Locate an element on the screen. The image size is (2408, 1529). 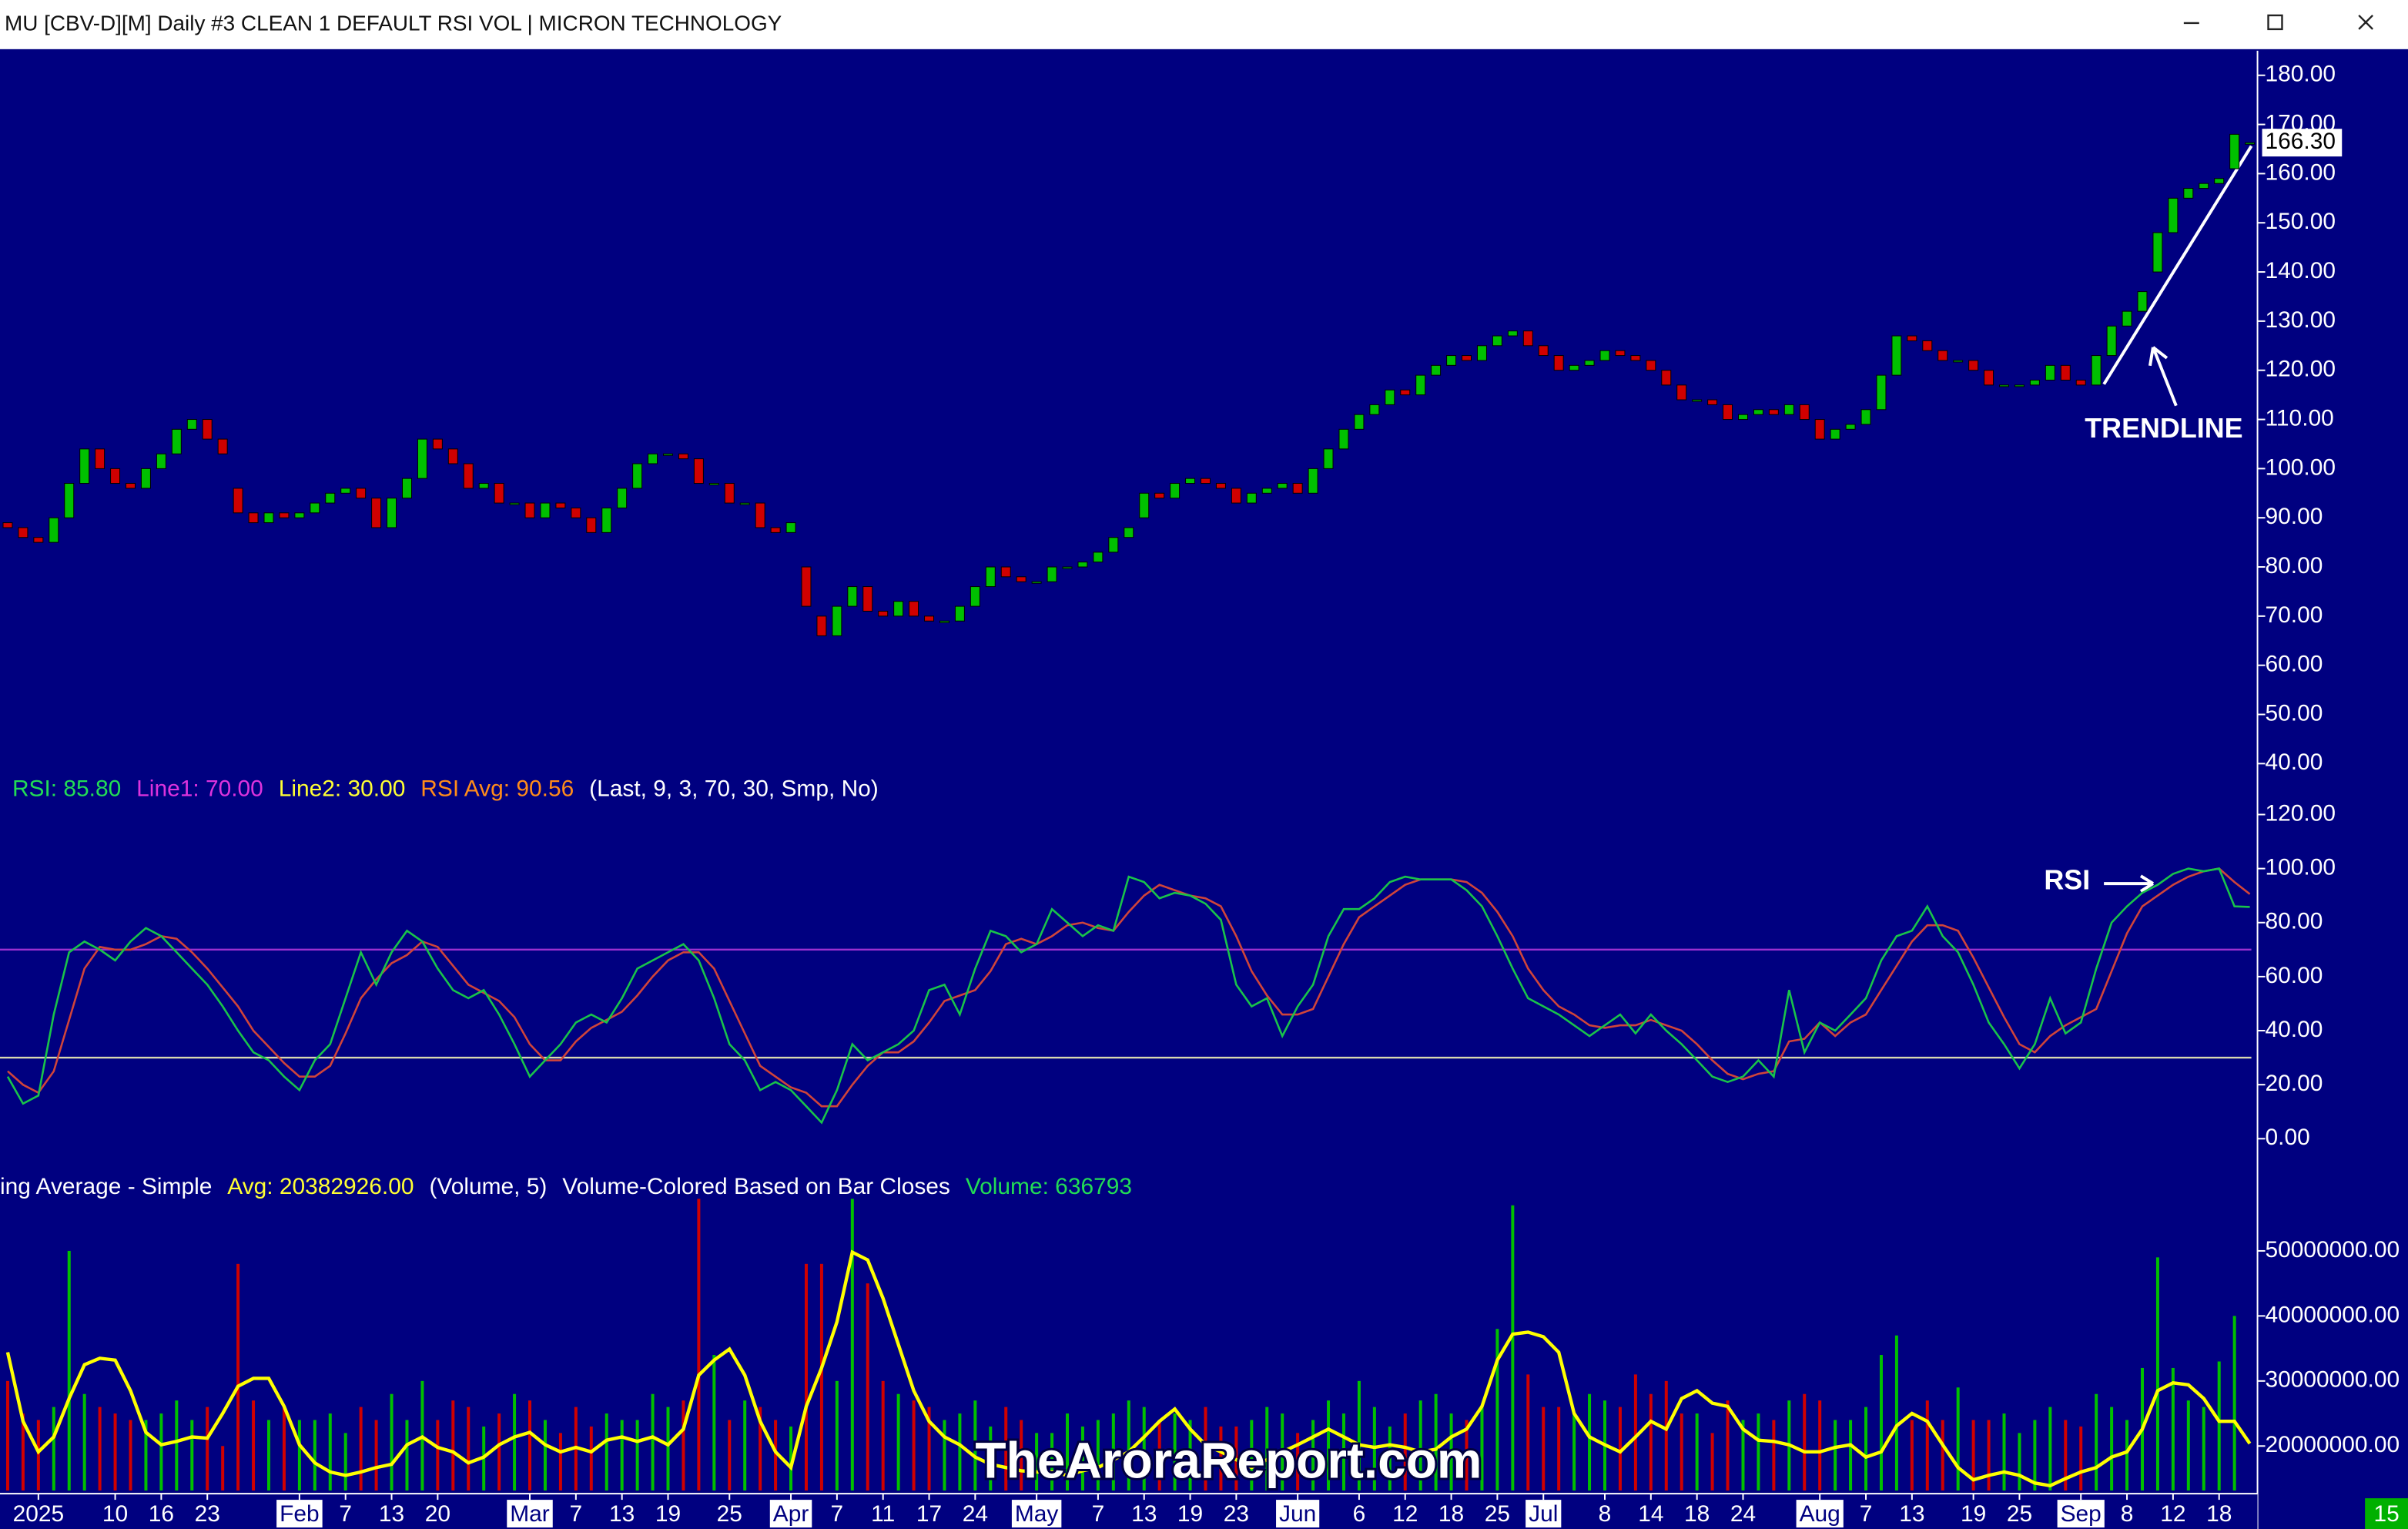
x-tick-label: 2025 is located at coordinates (39, 1514).